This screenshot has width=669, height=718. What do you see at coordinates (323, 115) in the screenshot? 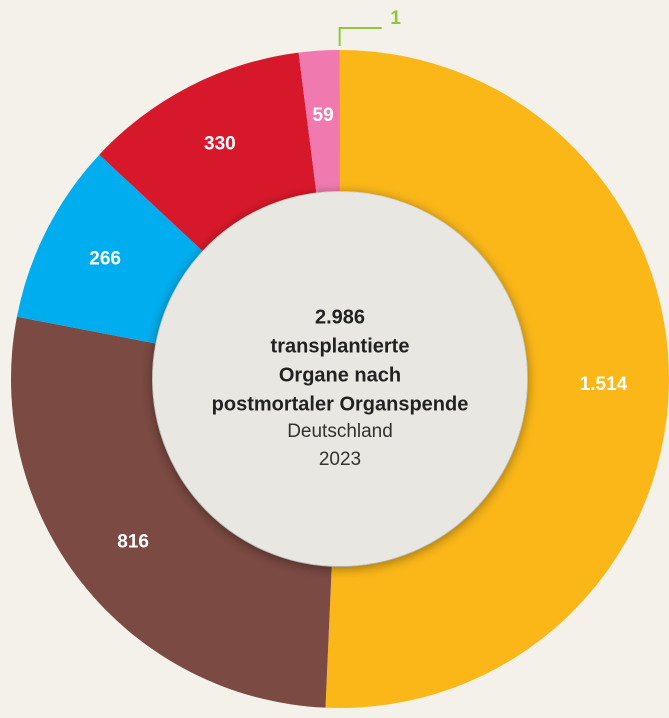
I see `data-label: 59` at bounding box center [323, 115].